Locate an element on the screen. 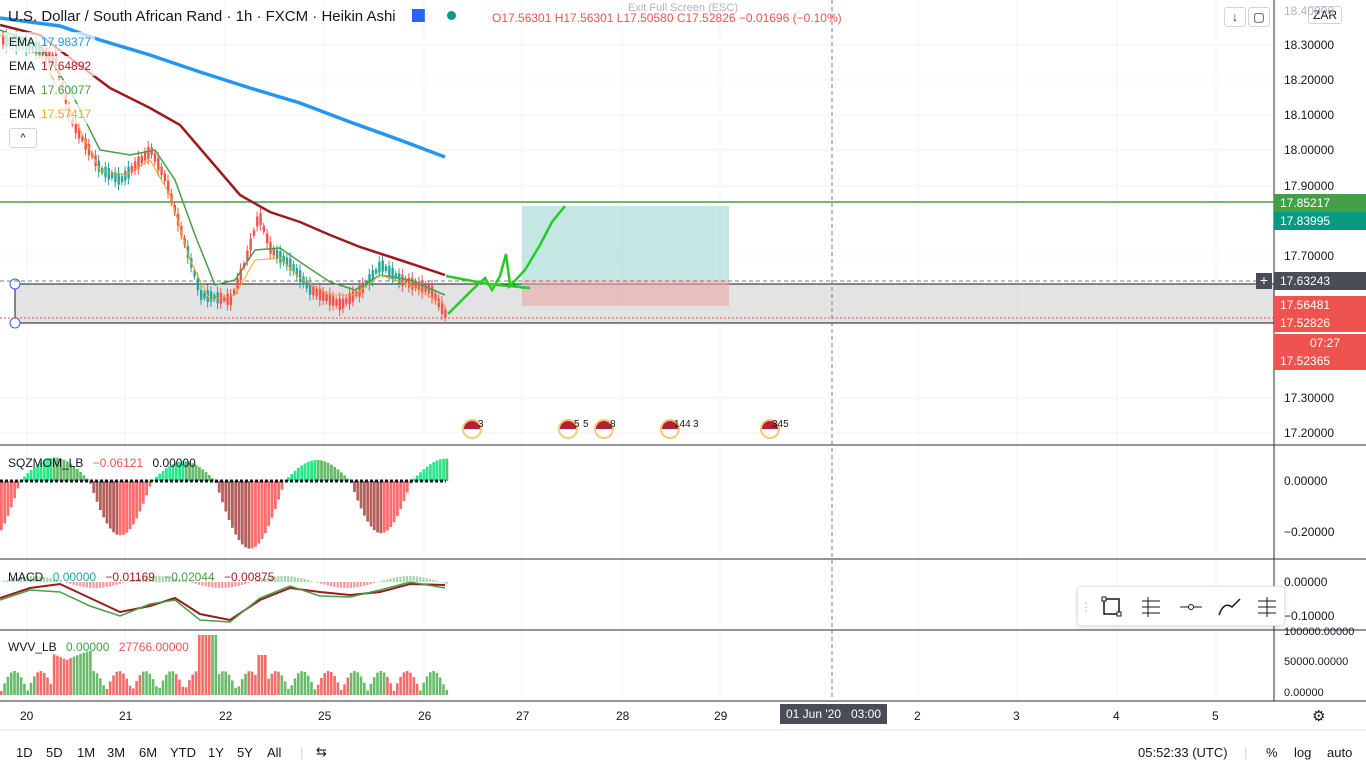 The image size is (1366, 768). sqzmom-legend: SQZMOM_LB −0.06121 0.00000 is located at coordinates (102, 463).